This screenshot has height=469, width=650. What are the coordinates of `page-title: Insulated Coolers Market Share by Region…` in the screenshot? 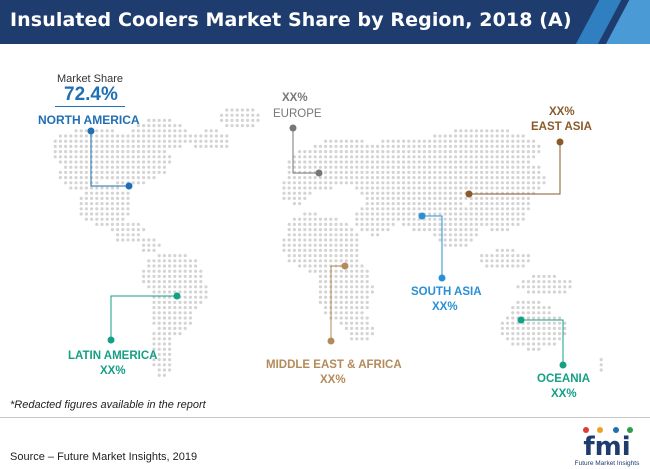 It's located at (291, 20).